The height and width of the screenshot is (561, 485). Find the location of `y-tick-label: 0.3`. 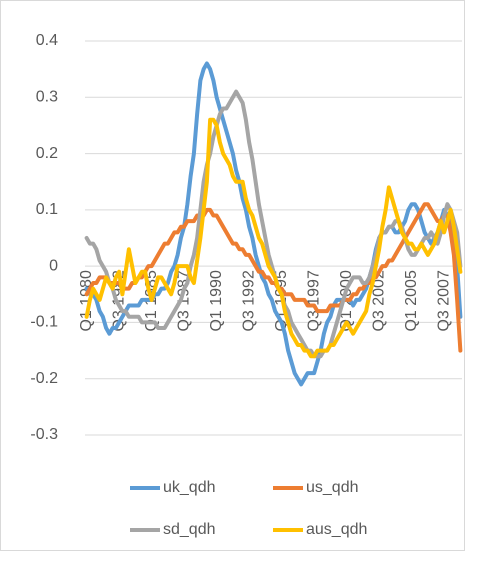

y-tick-label: 0.3 is located at coordinates (47, 97).